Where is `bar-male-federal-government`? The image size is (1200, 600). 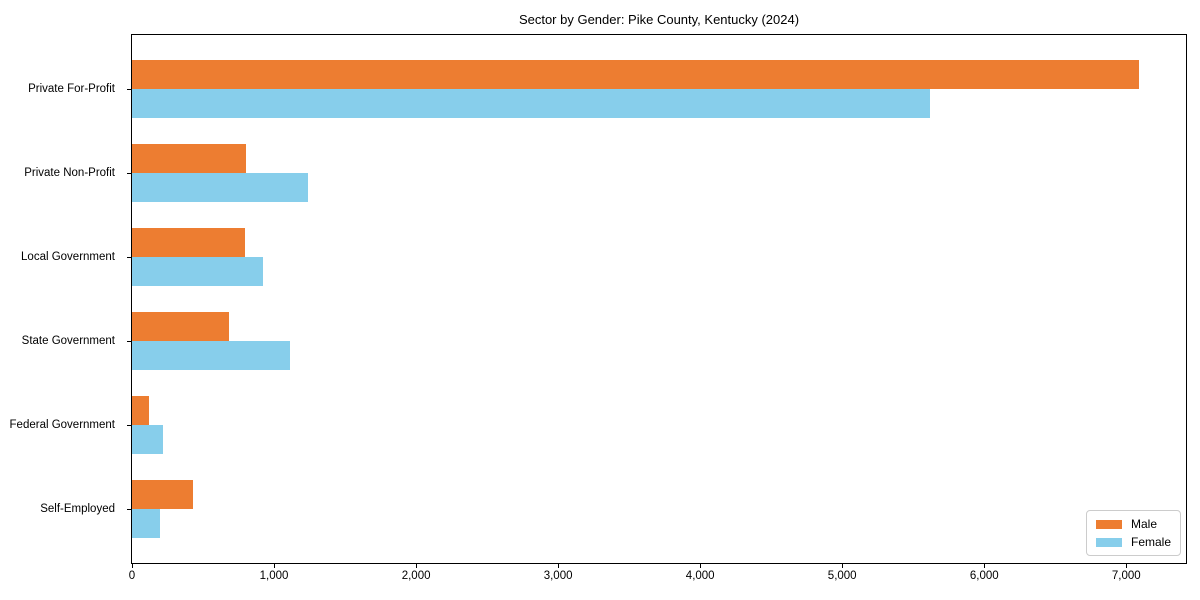
bar-male-federal-government is located at coordinates (140, 410).